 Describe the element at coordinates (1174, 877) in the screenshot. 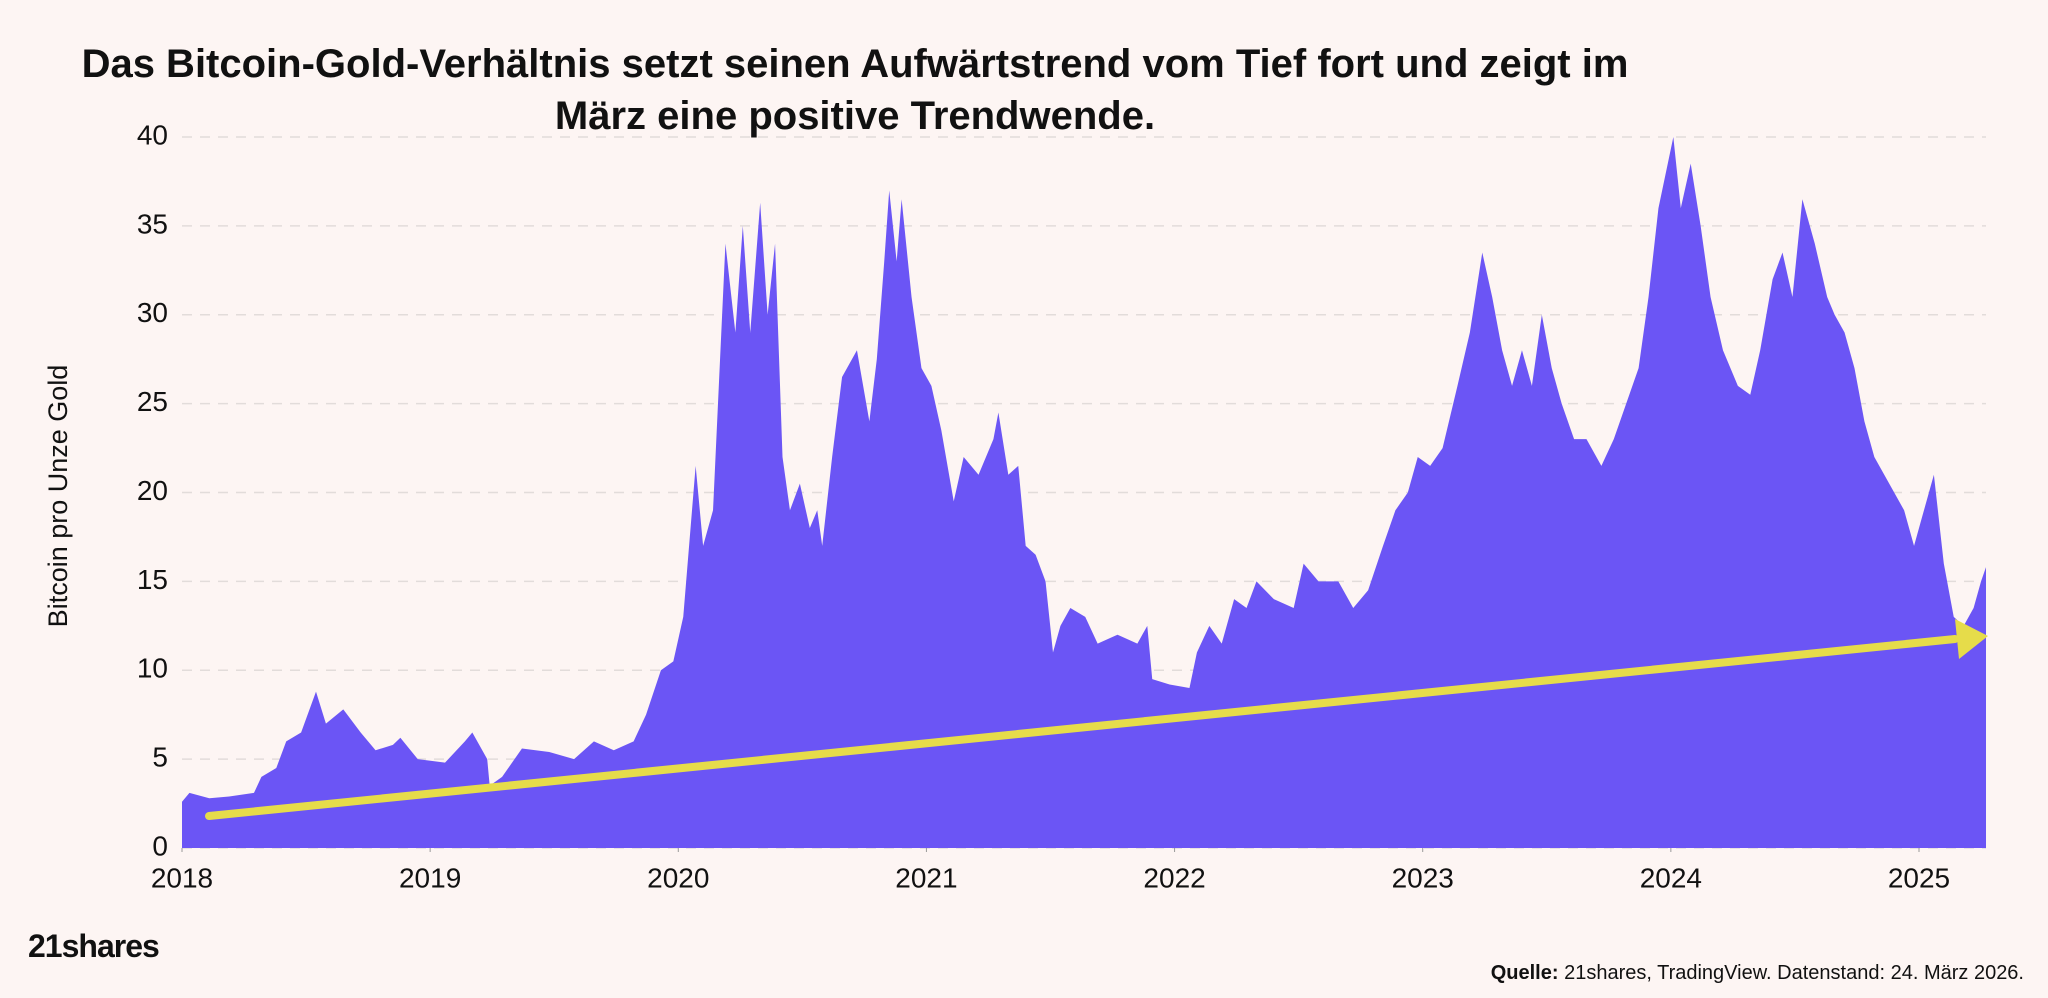

I see `x-tick-label: 2022` at that location.